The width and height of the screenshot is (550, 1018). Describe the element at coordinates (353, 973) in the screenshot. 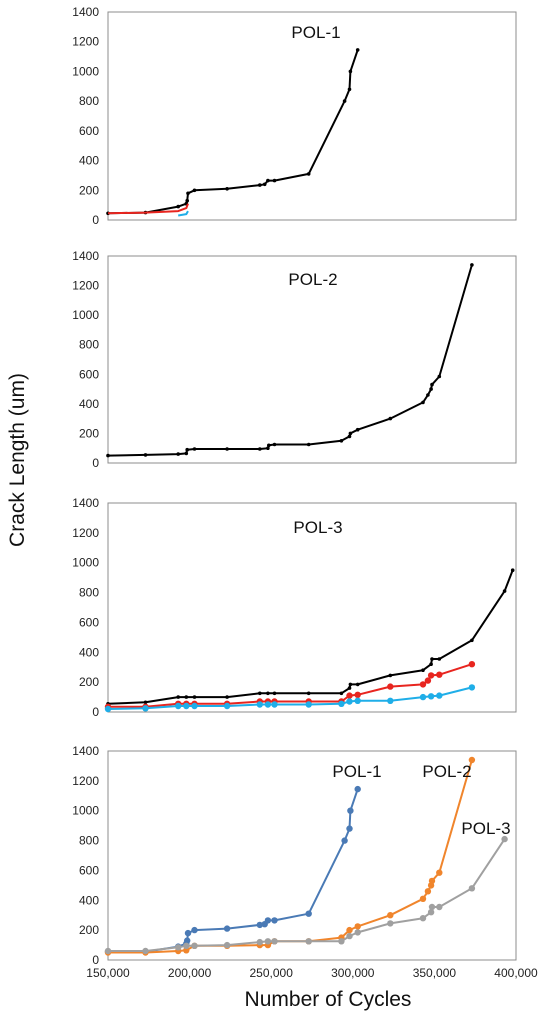

I see `x-tick-label: 300,000` at that location.